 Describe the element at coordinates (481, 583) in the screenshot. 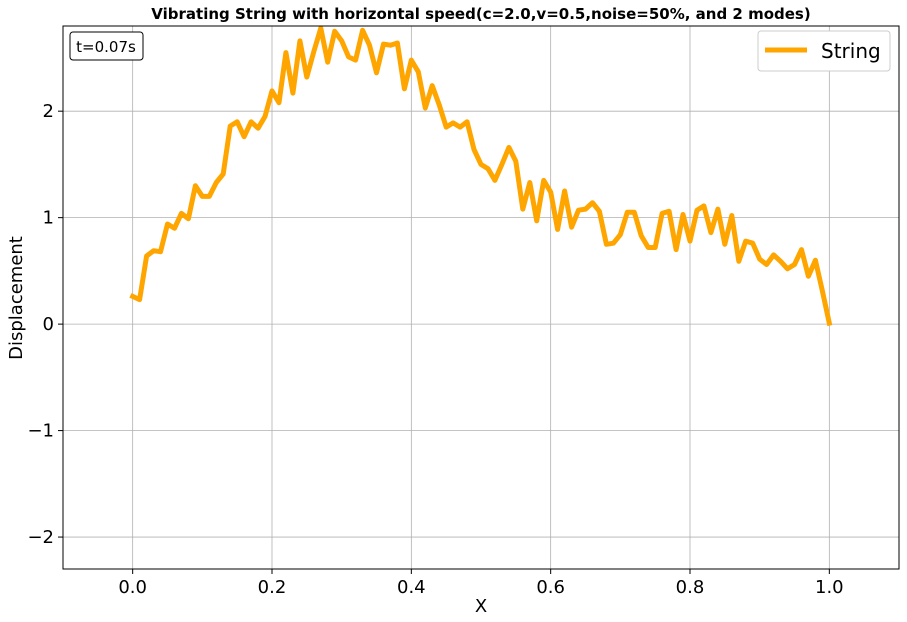

I see `x-ticks: 0.0 0.2 0.4 0.6 0.8 1.0` at that location.